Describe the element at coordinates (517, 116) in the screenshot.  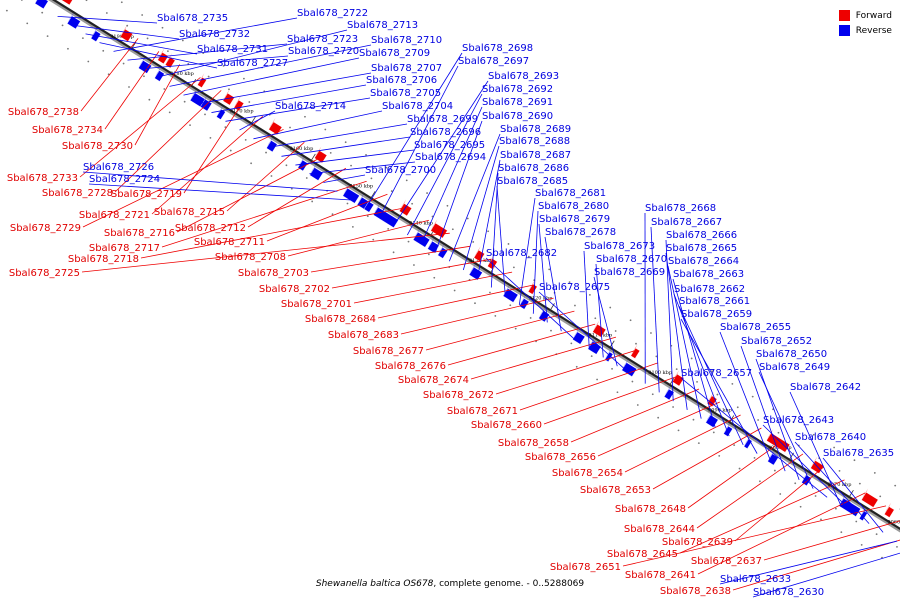
I see `gene-label-reverse: Sbal678_2690` at that location.